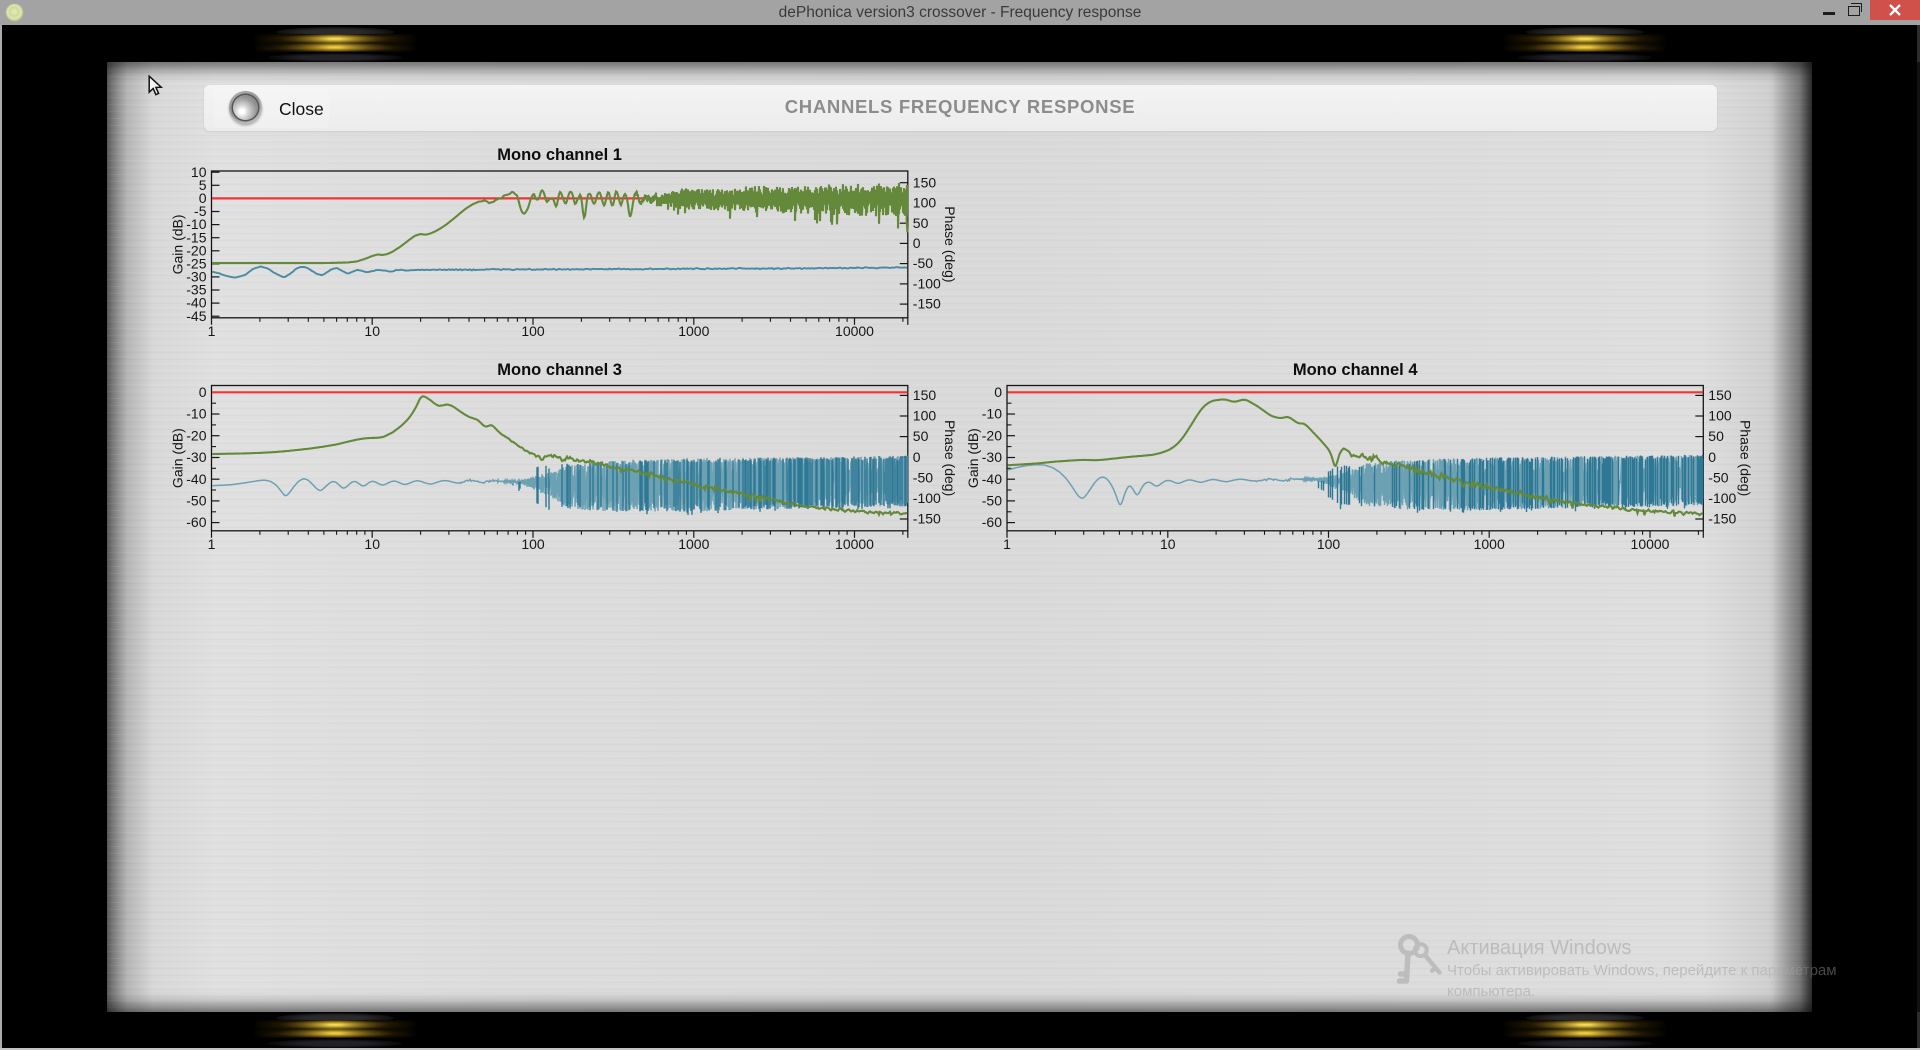 This screenshot has height=1050, width=1920. What do you see at coordinates (1356, 370) in the screenshot?
I see `svg-text: Mono channel 4` at bounding box center [1356, 370].